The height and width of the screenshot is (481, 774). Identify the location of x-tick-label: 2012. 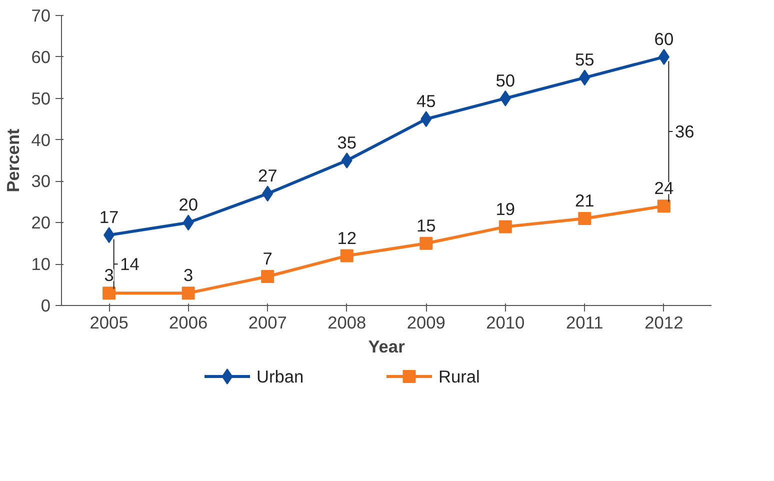
(664, 322).